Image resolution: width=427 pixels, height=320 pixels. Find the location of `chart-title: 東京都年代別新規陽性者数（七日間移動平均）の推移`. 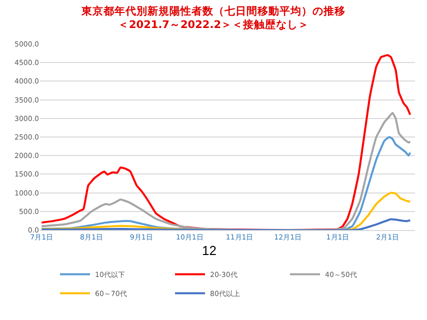

chart-title: 東京都年代別新規陽性者数（七日間移動平均）の推移 is located at coordinates (213, 11).